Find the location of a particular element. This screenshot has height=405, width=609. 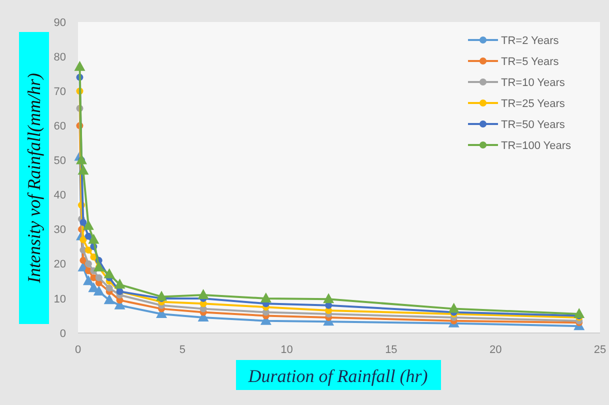

y-tick-label: 60 is located at coordinates (60, 126).